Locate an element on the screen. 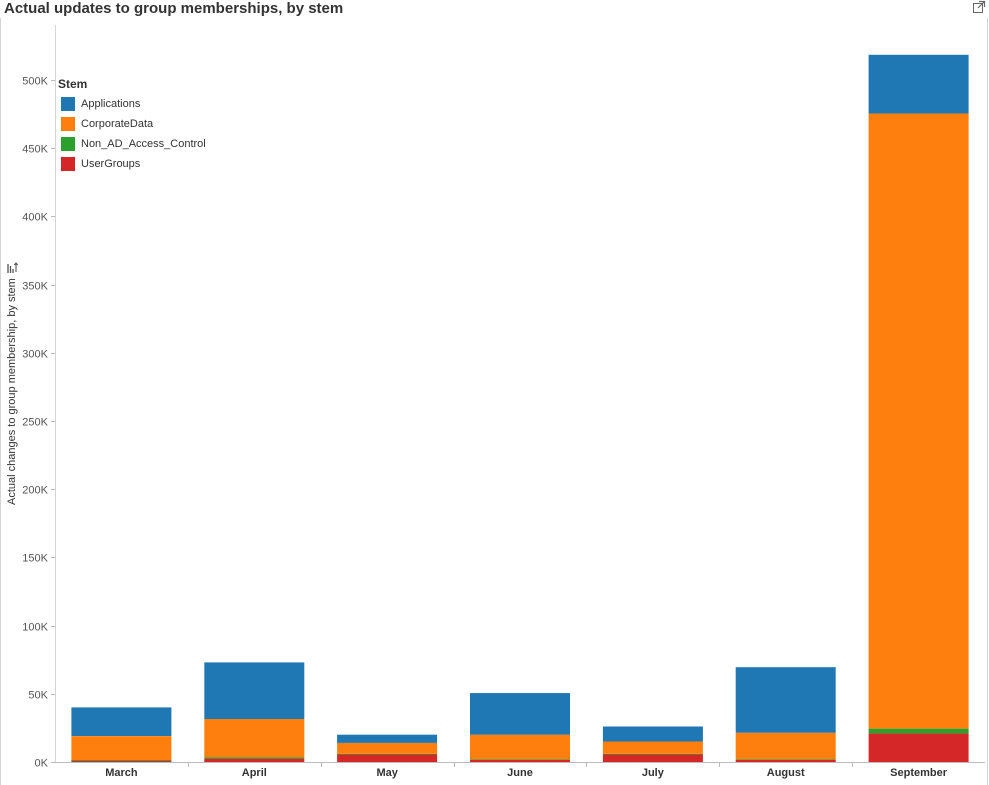 Image resolution: width=989 pixels, height=785 pixels. legend-title: Stem is located at coordinates (73, 84).